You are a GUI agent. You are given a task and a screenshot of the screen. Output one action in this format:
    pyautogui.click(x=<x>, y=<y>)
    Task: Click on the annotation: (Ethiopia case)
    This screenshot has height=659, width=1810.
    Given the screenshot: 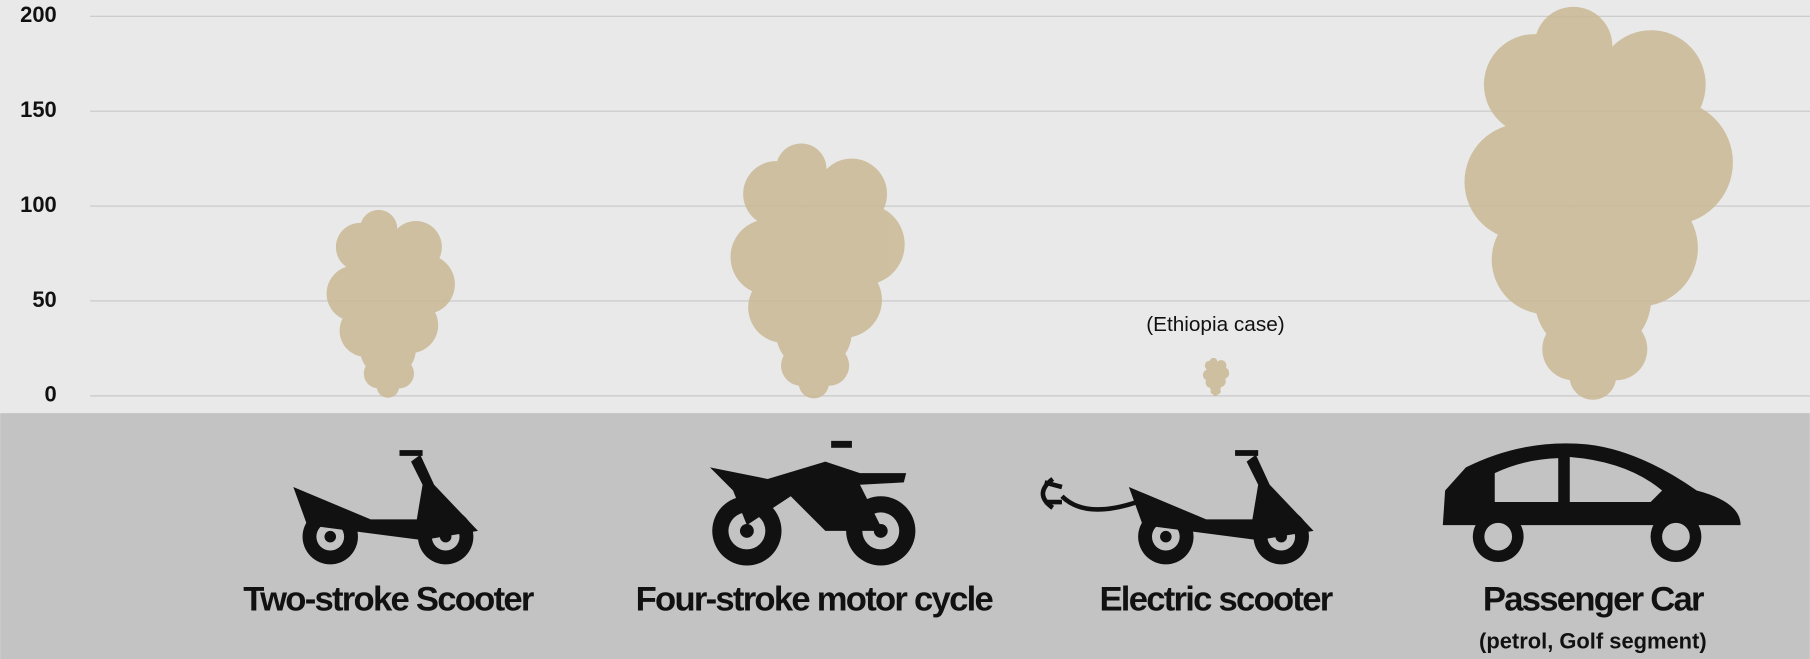 What is the action you would take?
    pyautogui.click(x=1215, y=324)
    